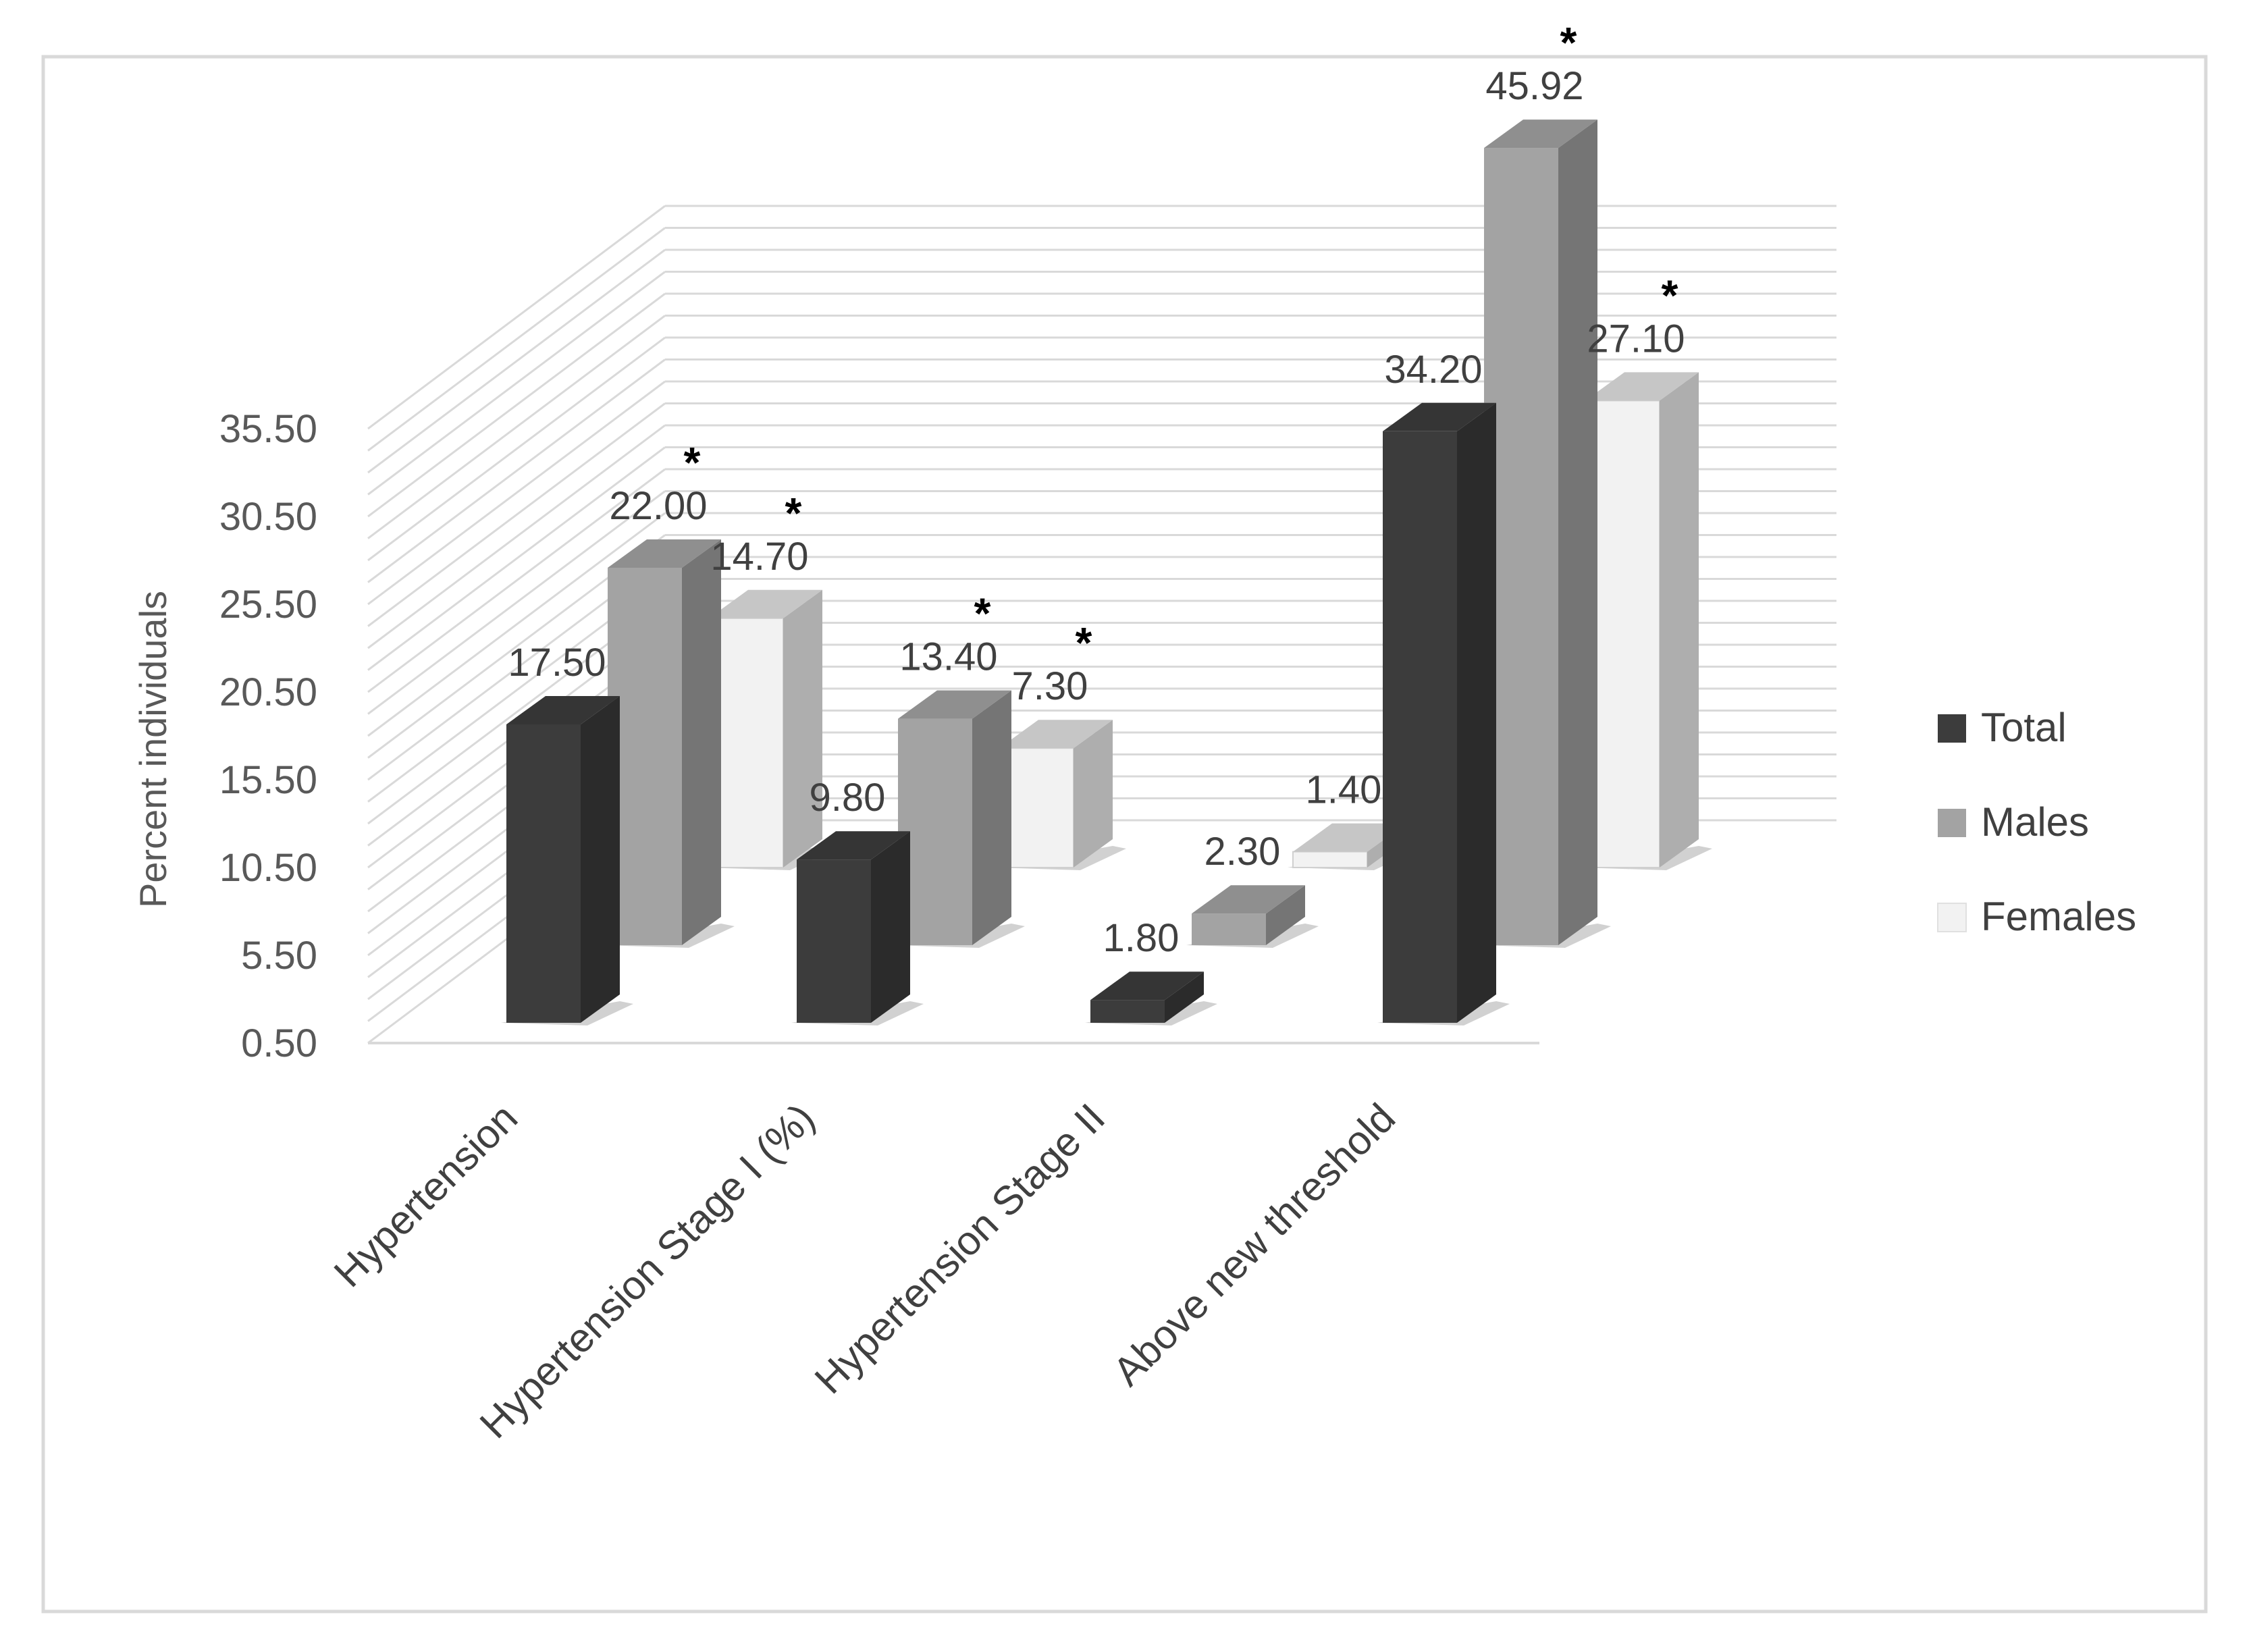  I want to click on data-label-total-0: 17.50, so click(557, 663).